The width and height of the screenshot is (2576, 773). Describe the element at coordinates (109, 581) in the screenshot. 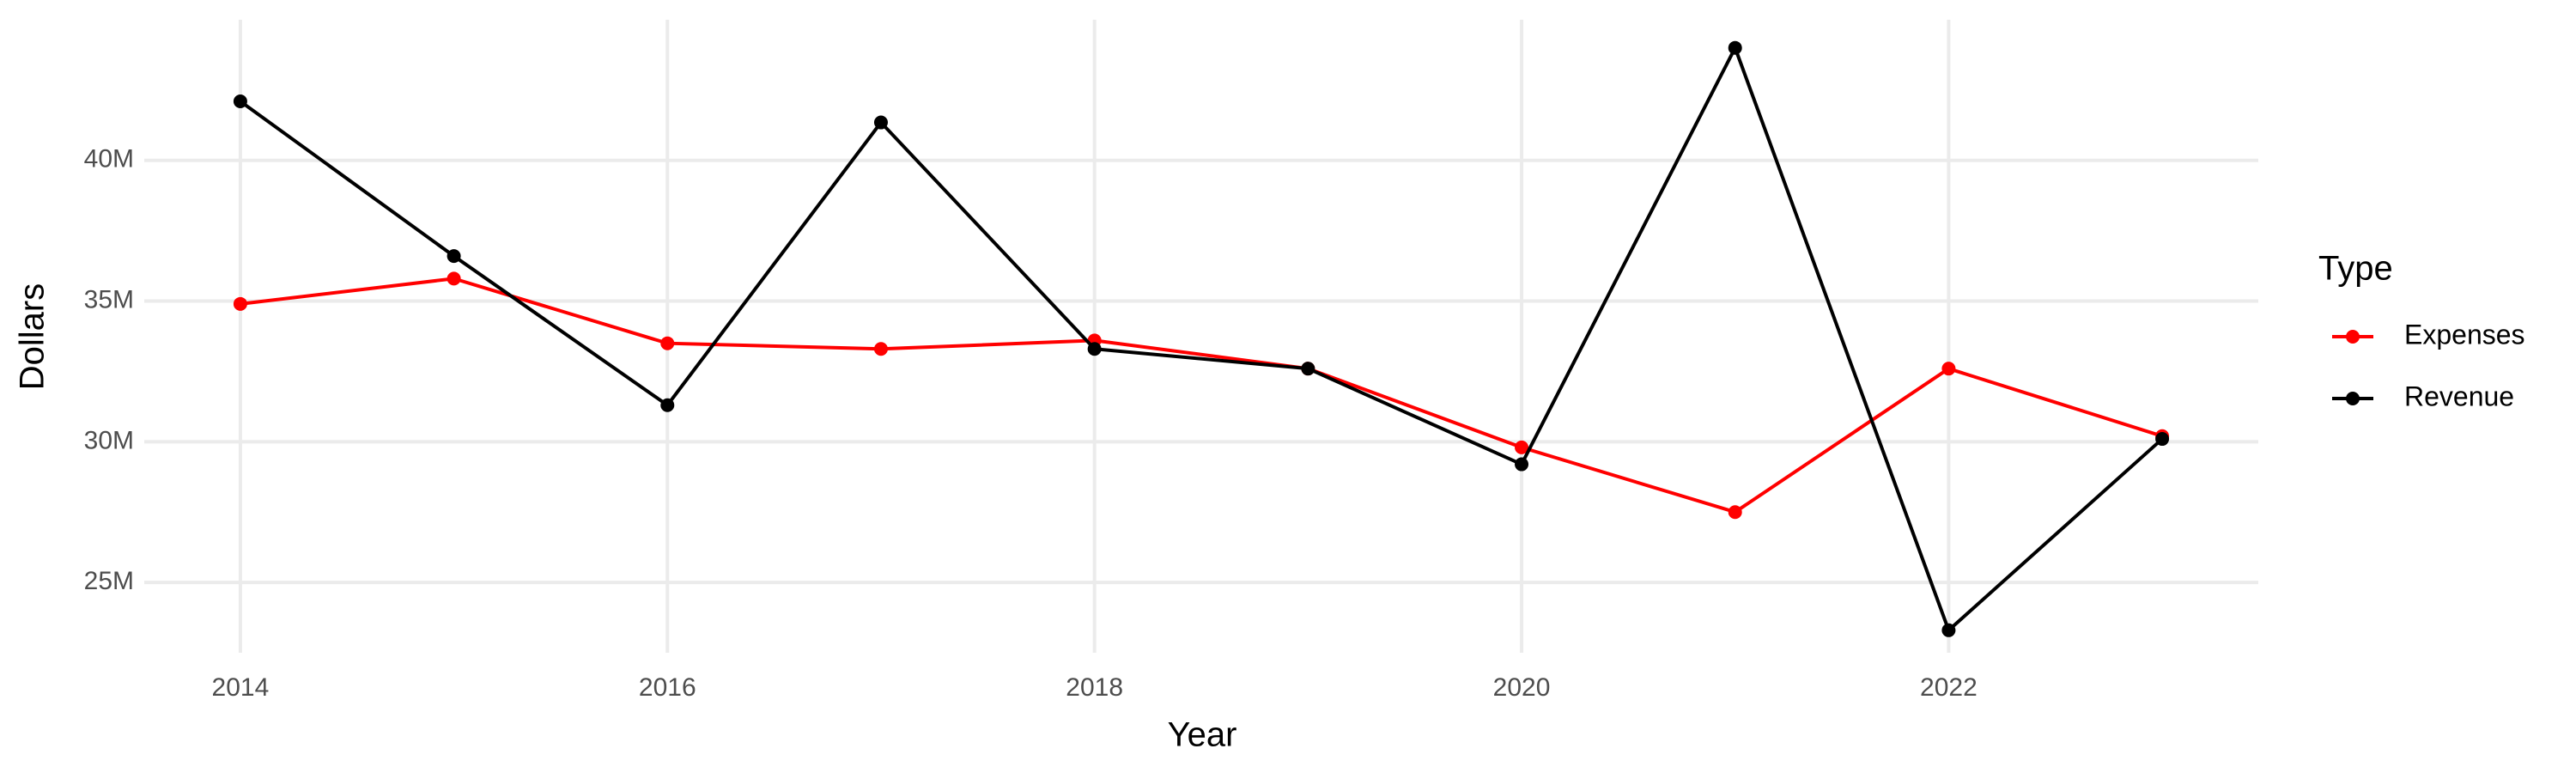

I see `y-tick-label: 25M` at that location.